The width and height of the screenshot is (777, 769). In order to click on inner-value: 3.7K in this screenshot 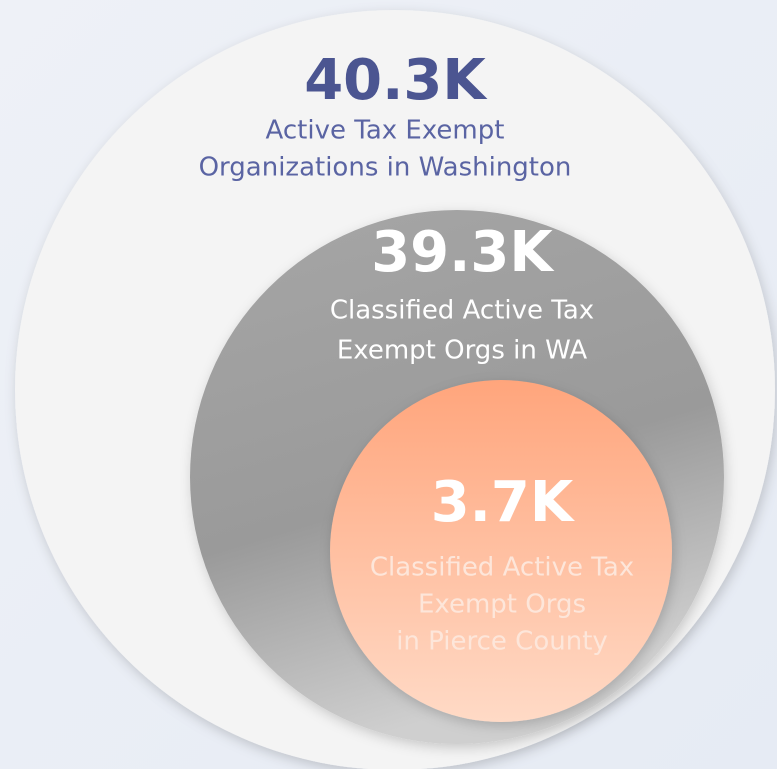, I will do `click(503, 502)`.